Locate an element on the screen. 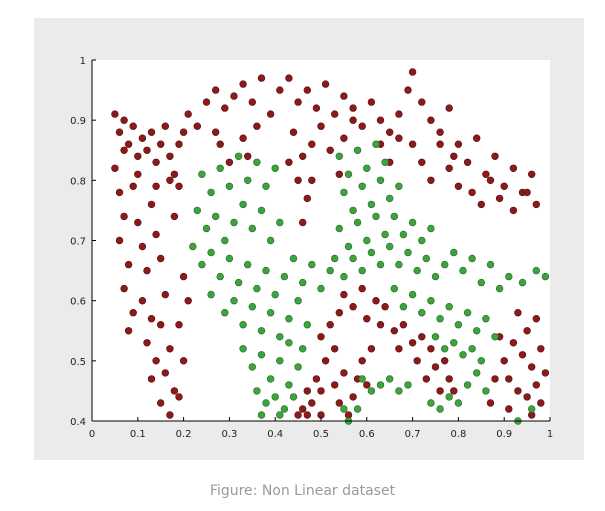 Image resolution: width=605 pixels, height=511 pixels. x-tick-label: 0.6 is located at coordinates (367, 434).